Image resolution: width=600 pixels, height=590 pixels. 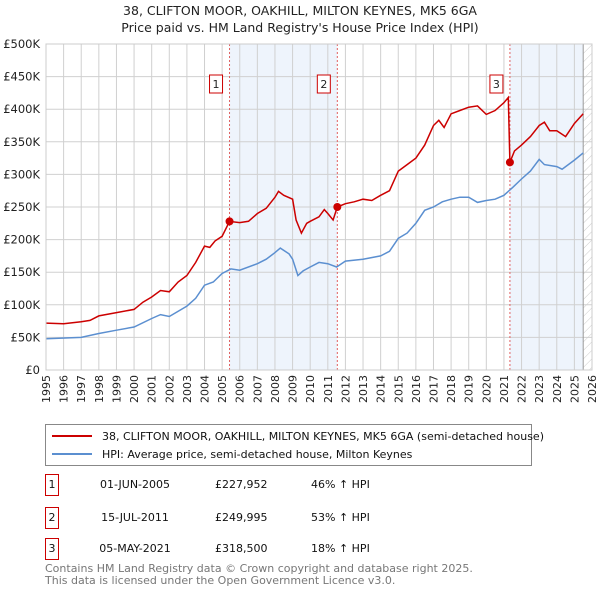 I want to click on sale-marker-badge: 1, so click(x=52, y=485).